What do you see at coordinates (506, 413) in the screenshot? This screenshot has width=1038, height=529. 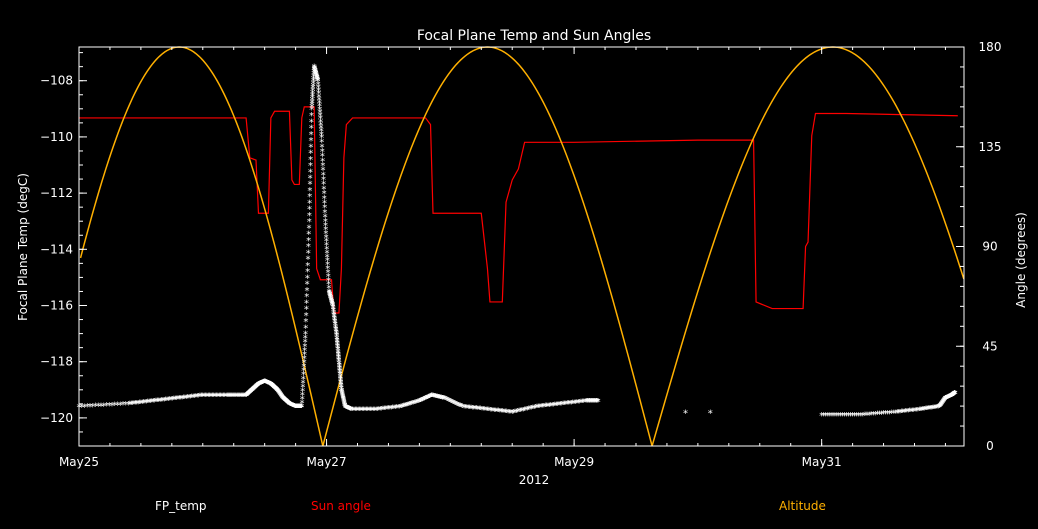 I see `fp-temp-point-662: *` at bounding box center [506, 413].